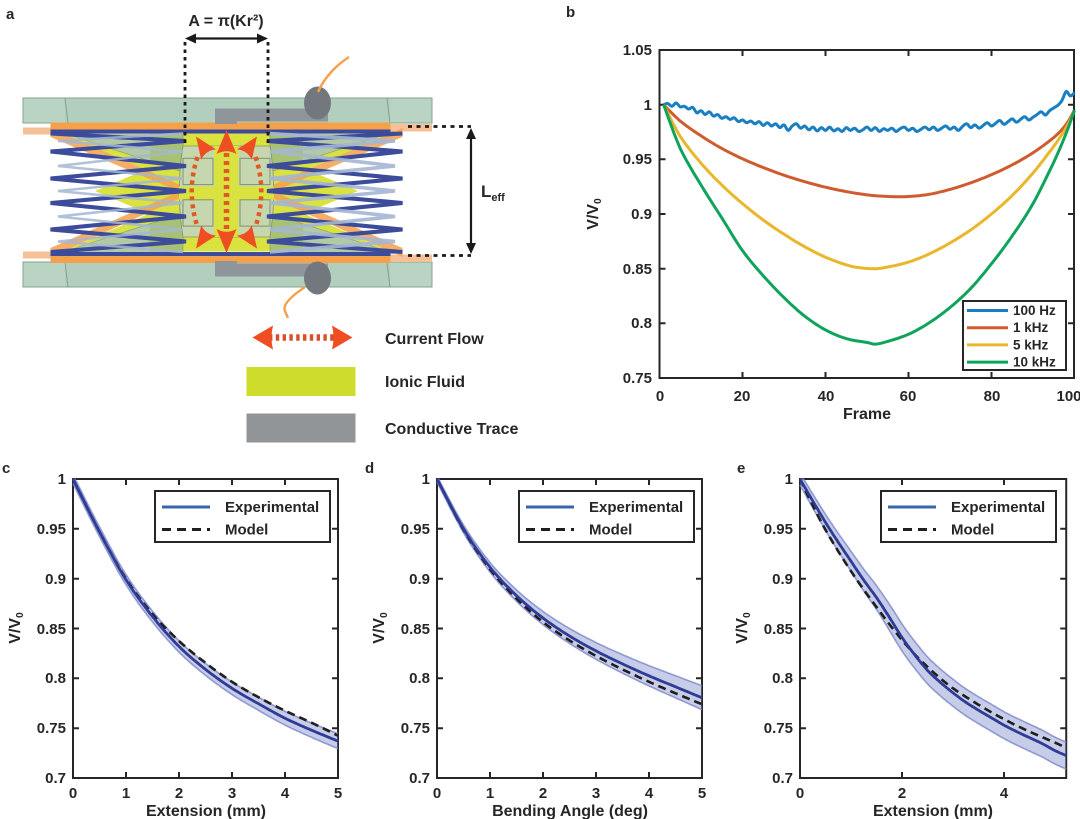 This screenshot has width=1080, height=819. Describe the element at coordinates (867, 414) in the screenshot. I see `svg-text: Frame` at that location.